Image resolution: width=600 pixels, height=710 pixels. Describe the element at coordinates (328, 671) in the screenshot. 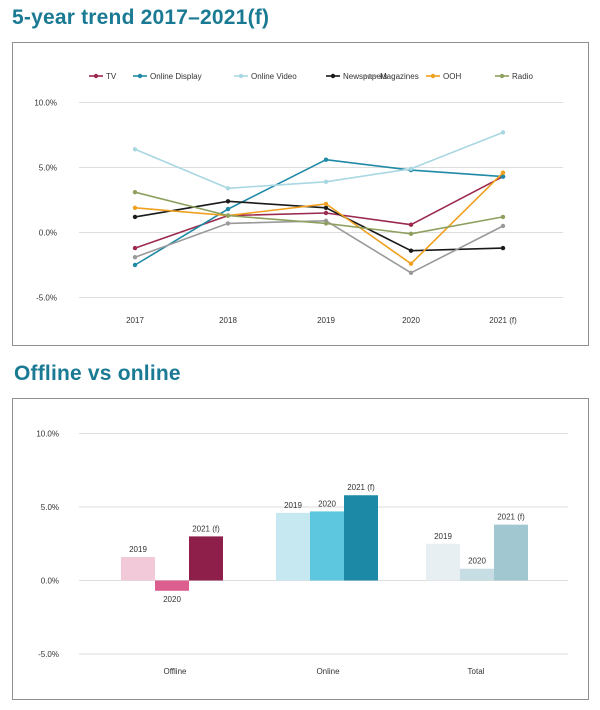

I see `x-tick-label: Online` at that location.